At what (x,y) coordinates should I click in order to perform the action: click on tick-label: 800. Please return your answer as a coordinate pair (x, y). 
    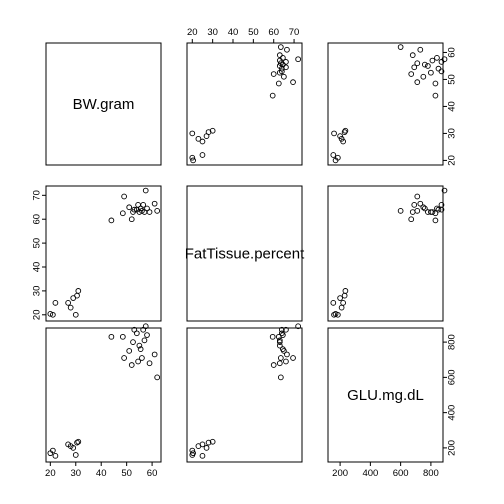
    Looking at the image, I should click on (452, 342).